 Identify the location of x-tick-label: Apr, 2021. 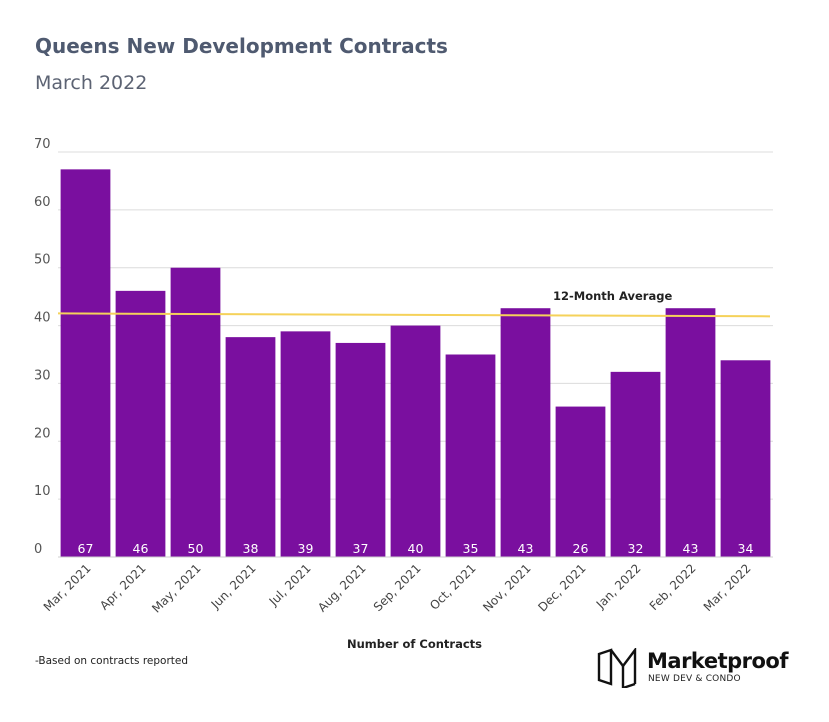
(123, 587).